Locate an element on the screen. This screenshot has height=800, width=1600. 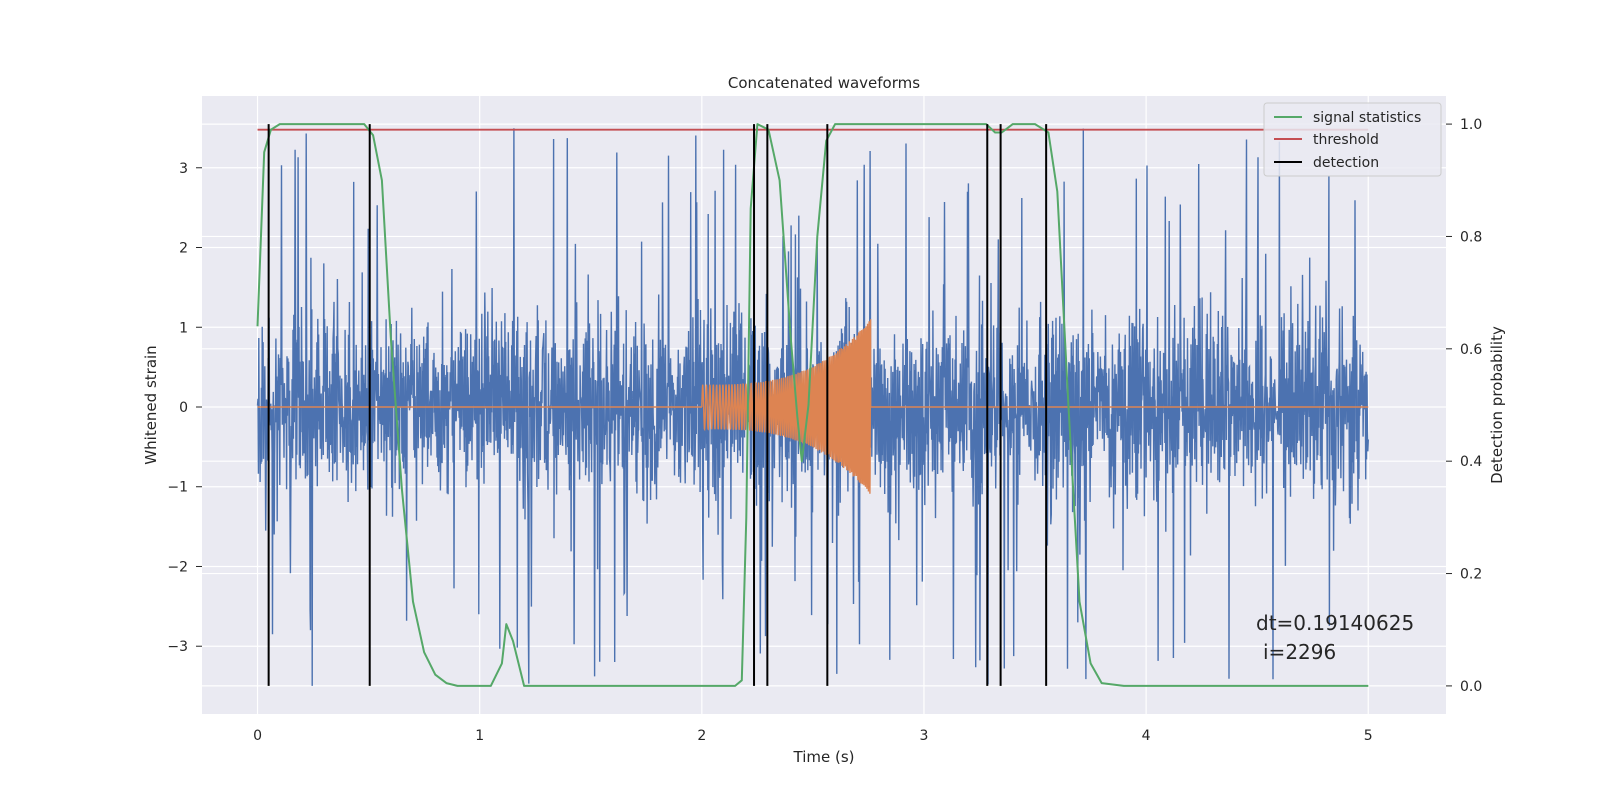
annotation-i: i=2296 is located at coordinates (1299, 652).